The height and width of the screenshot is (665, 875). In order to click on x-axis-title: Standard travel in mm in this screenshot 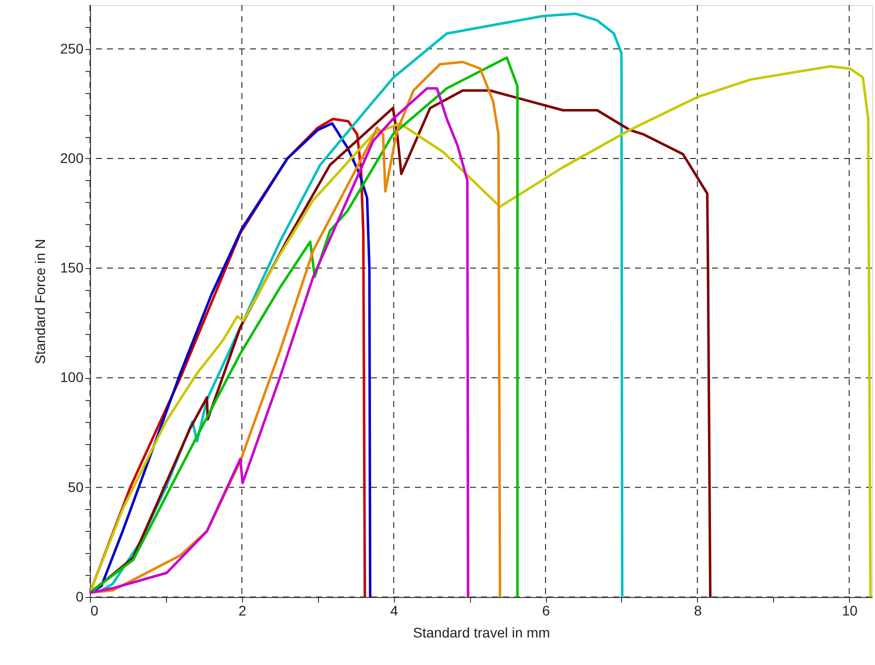, I will do `click(481, 632)`.